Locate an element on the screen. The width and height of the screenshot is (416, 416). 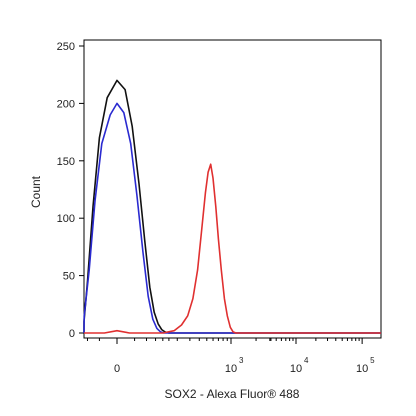
y-tick-label: 0 is located at coordinates (72, 334).